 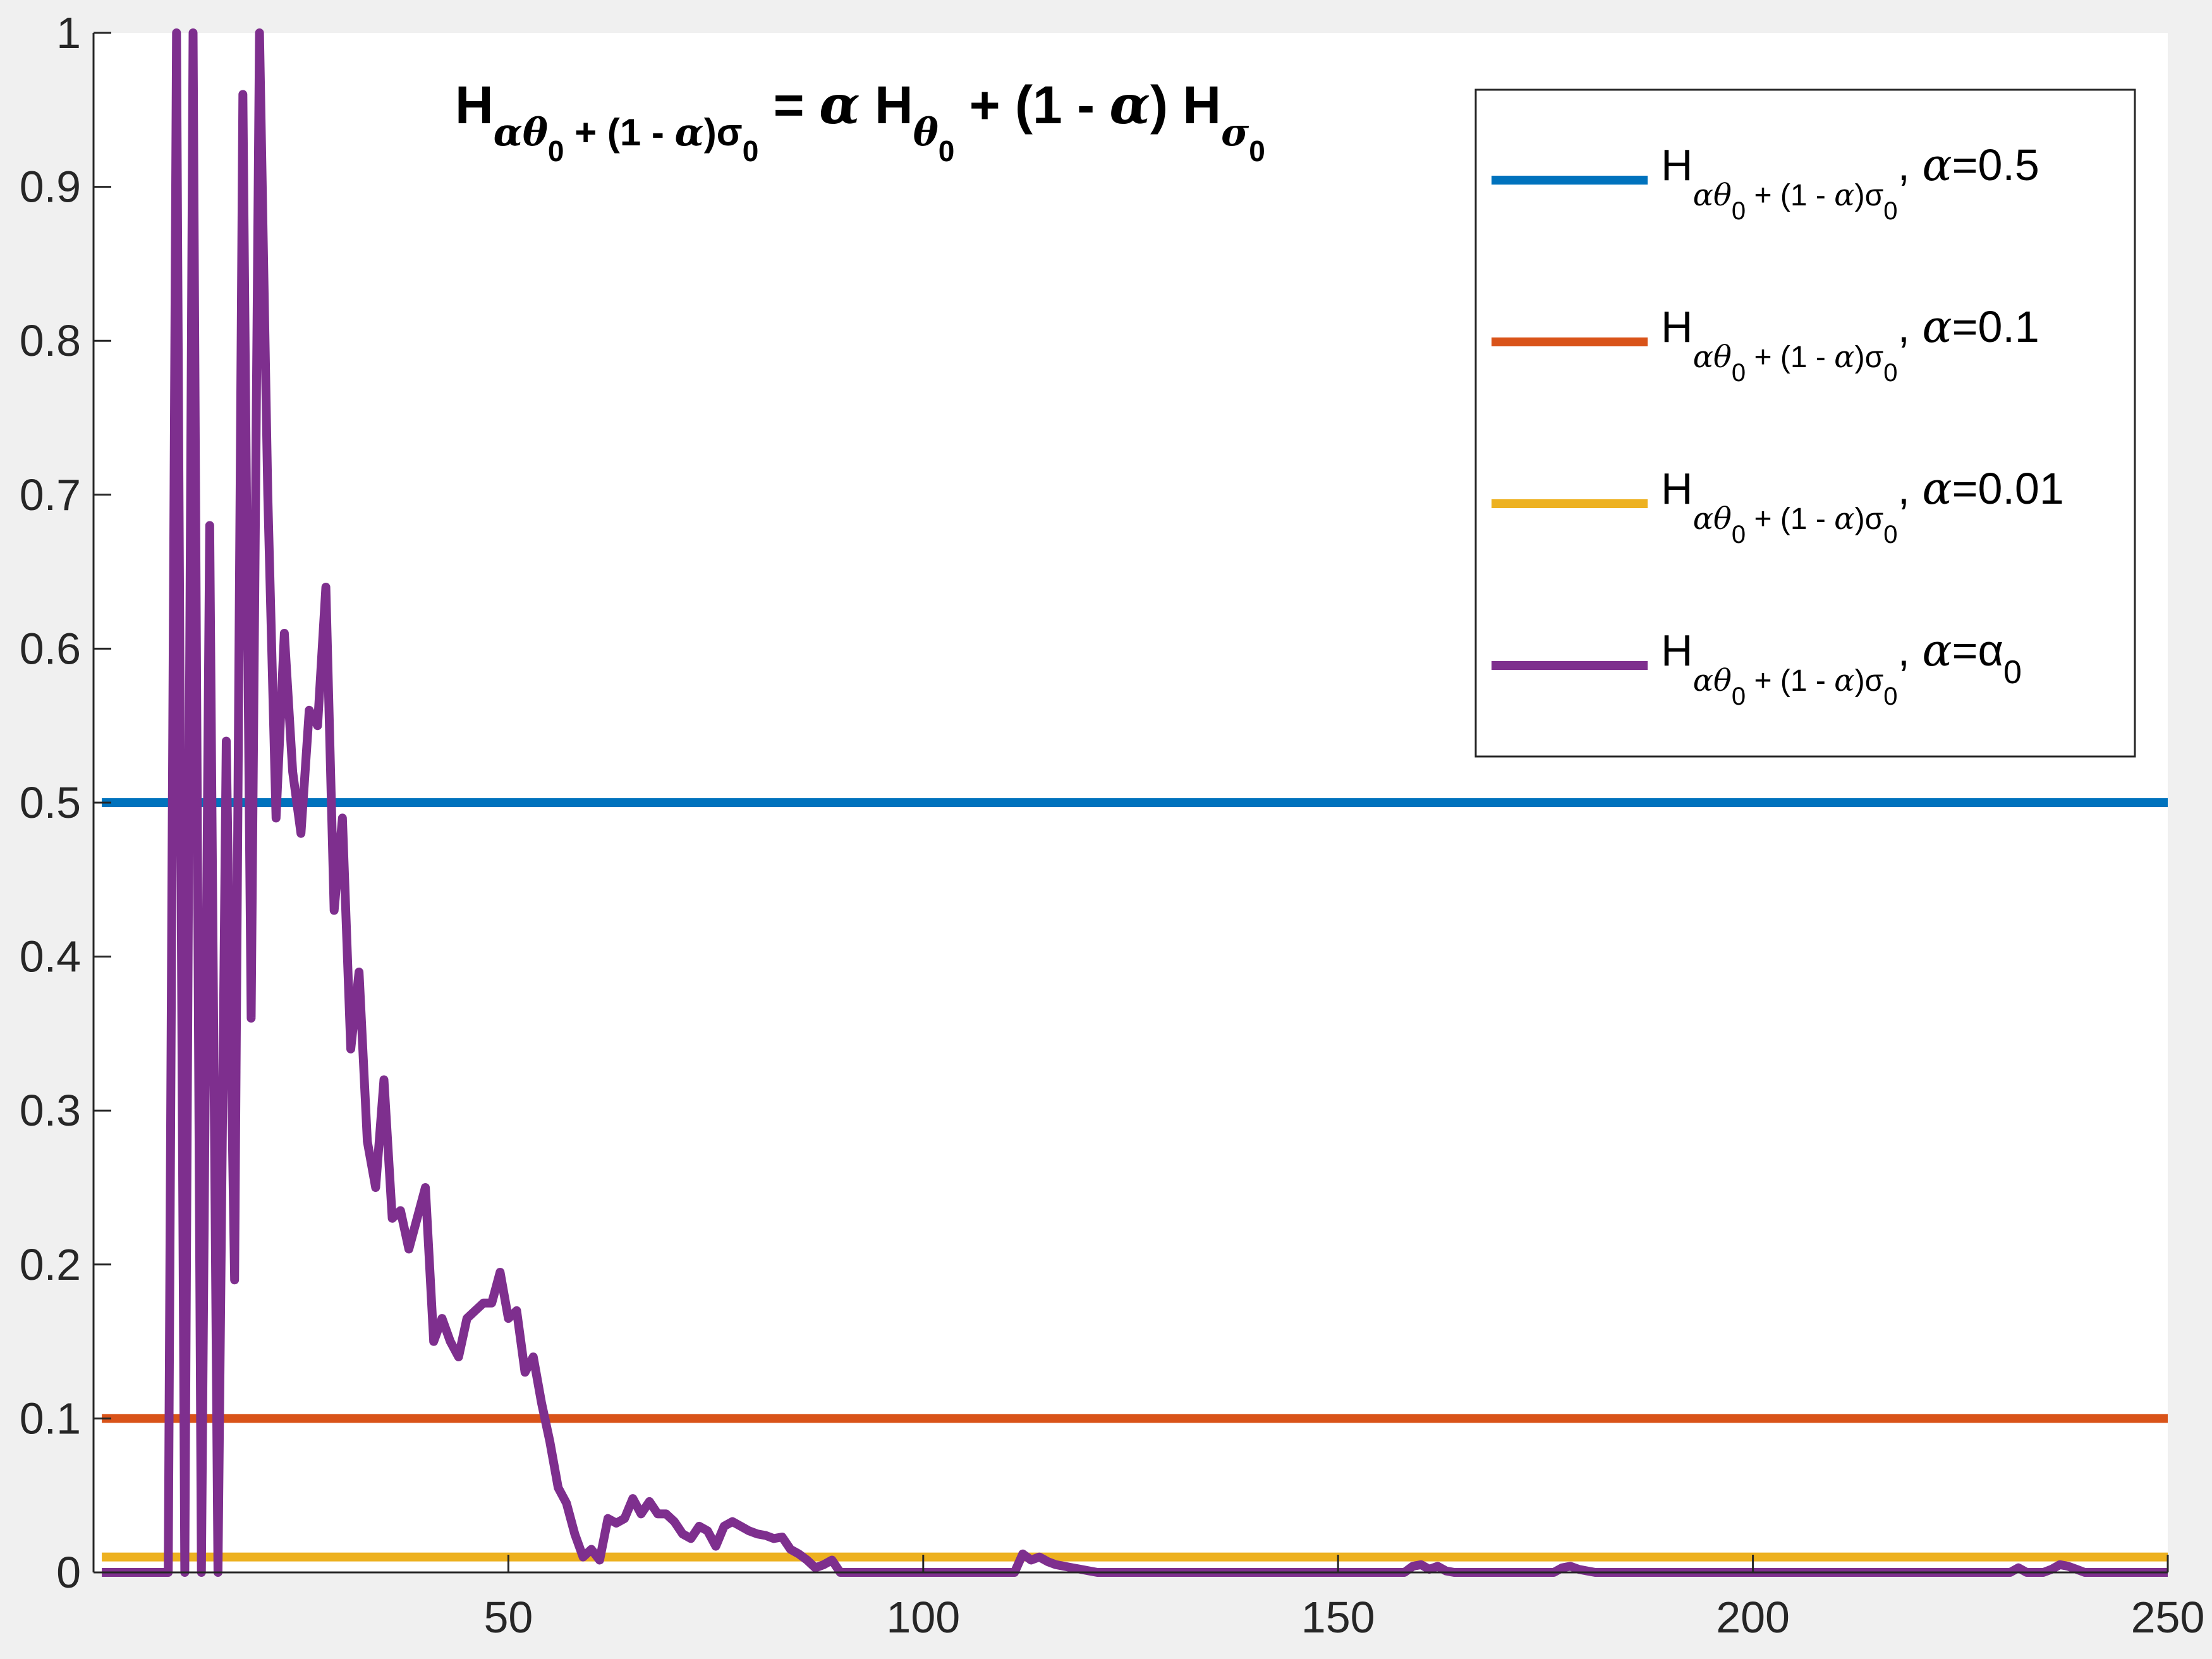 I want to click on legend-label: Hαθ0 + (1 - α)σ0, α=α0, so click(x=1841, y=667).